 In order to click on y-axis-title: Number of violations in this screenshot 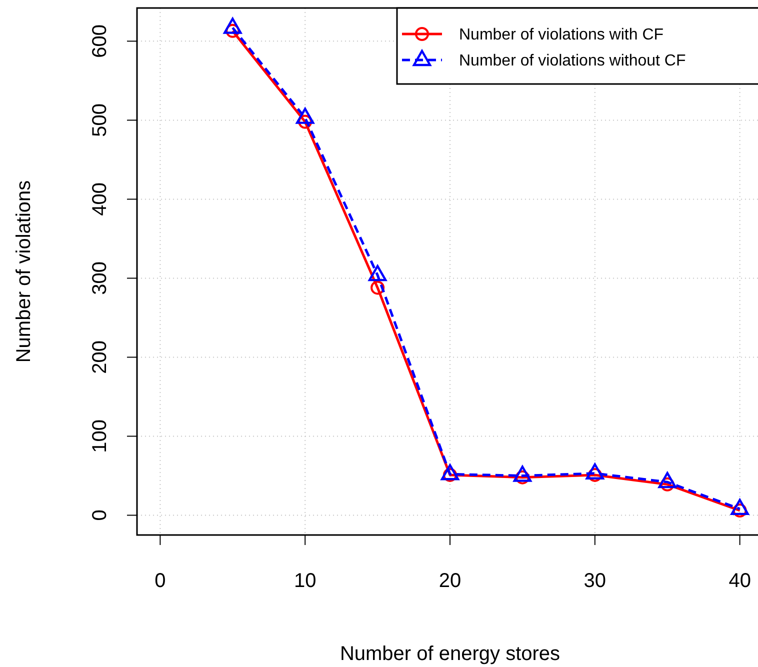, I will do `click(24, 271)`.